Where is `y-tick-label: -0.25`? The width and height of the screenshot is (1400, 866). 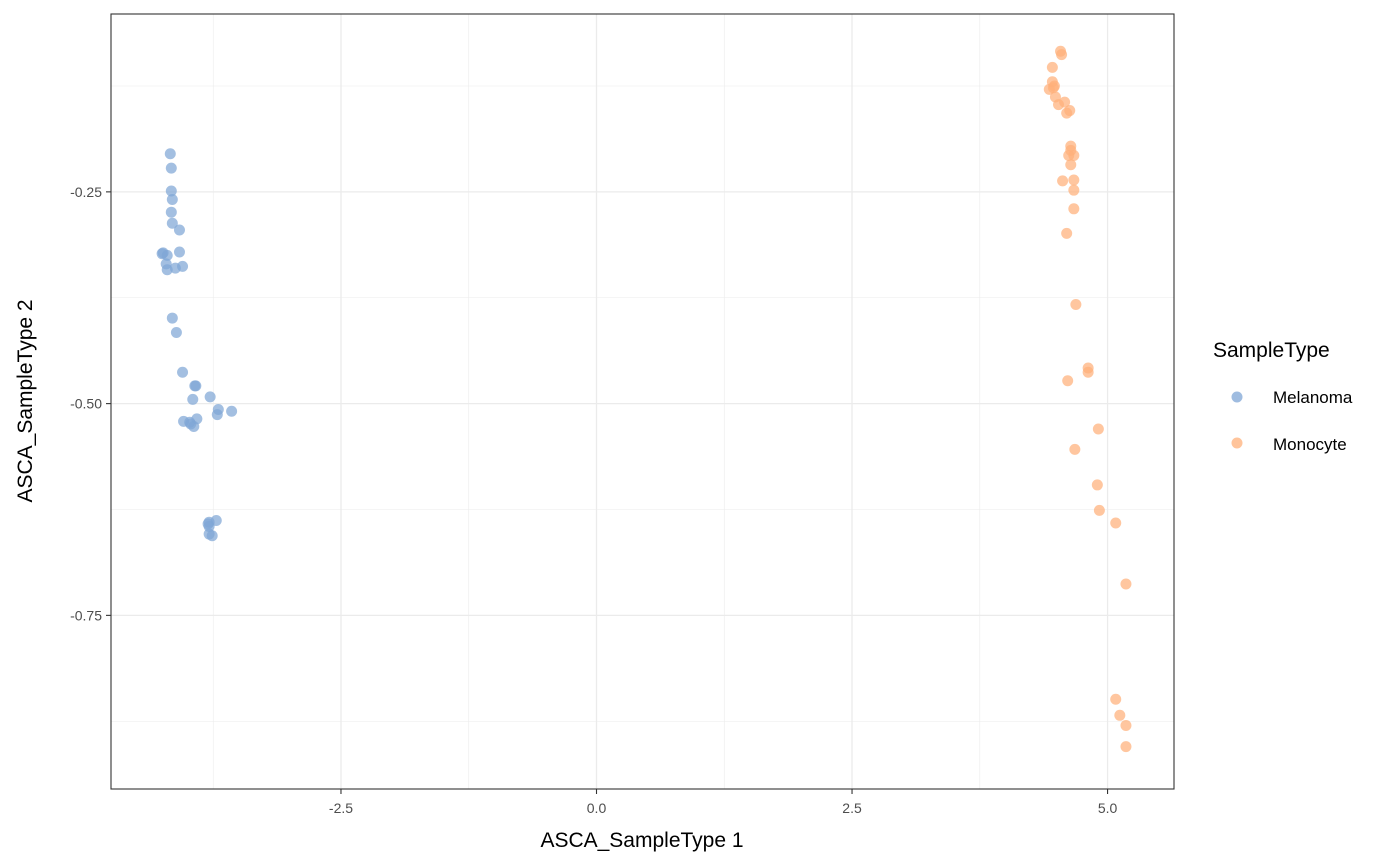 y-tick-label: -0.25 is located at coordinates (86, 192).